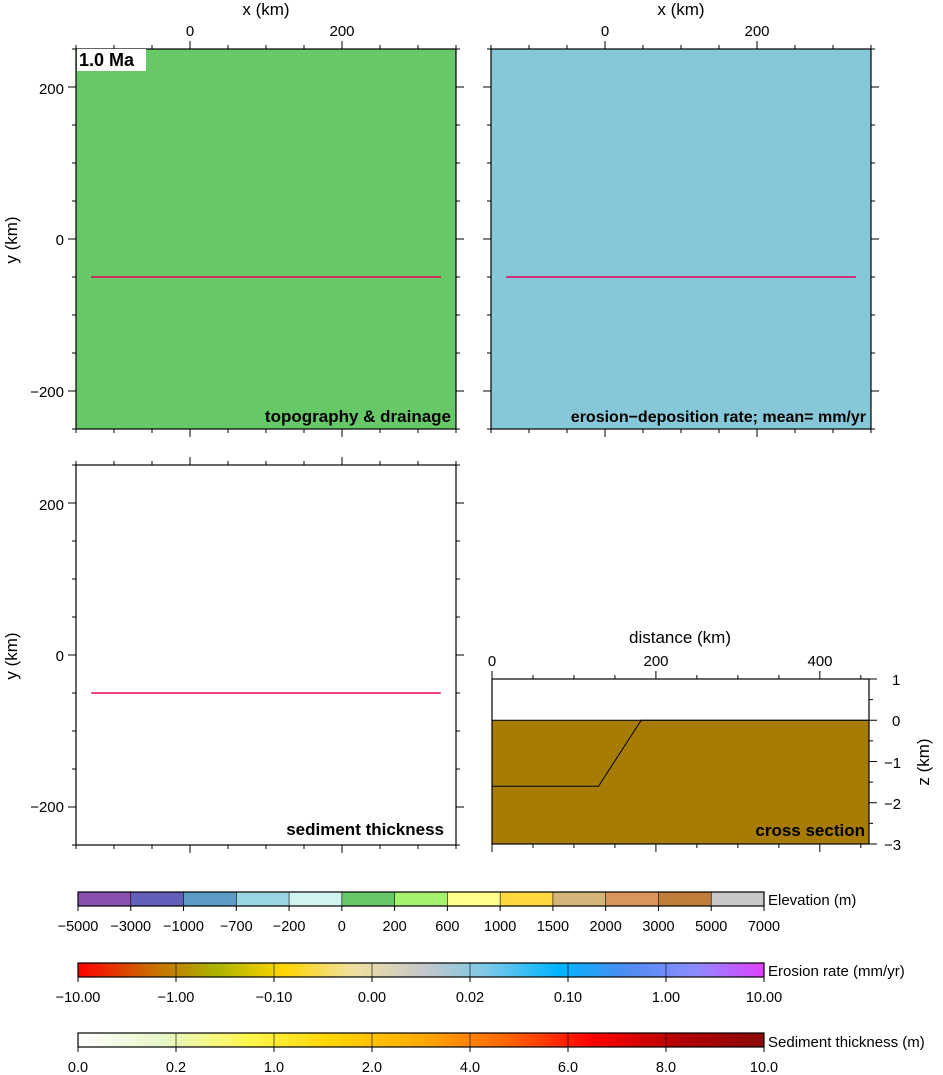  Describe the element at coordinates (236, 927) in the screenshot. I see `elevation-tick-label: −700` at that location.